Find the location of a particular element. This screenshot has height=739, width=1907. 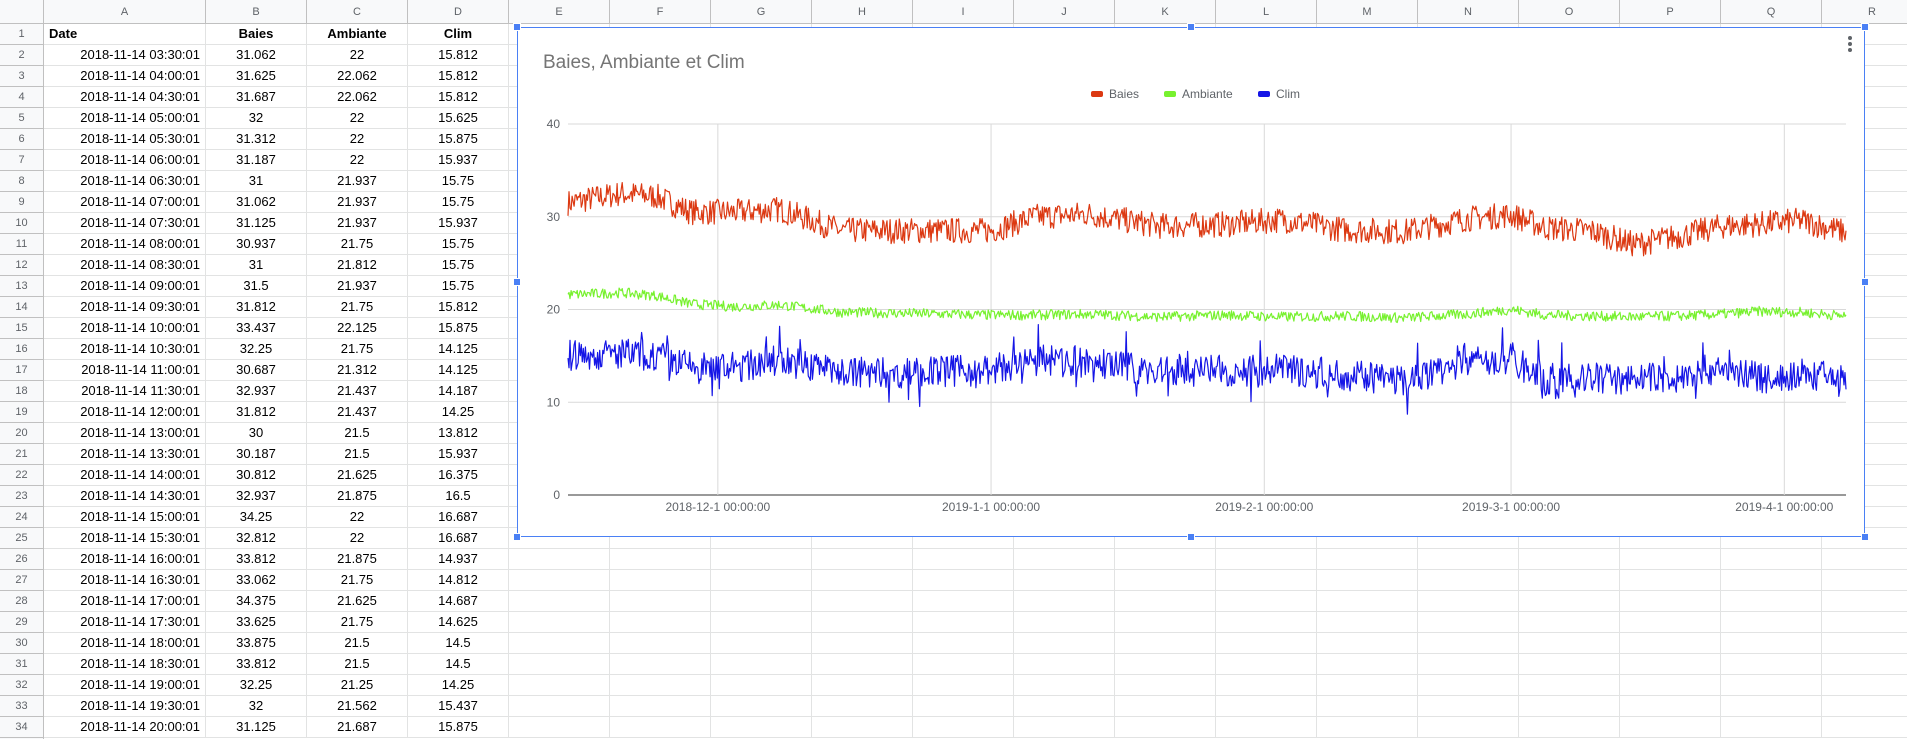

cell-clim: 15.937 is located at coordinates (458, 454).